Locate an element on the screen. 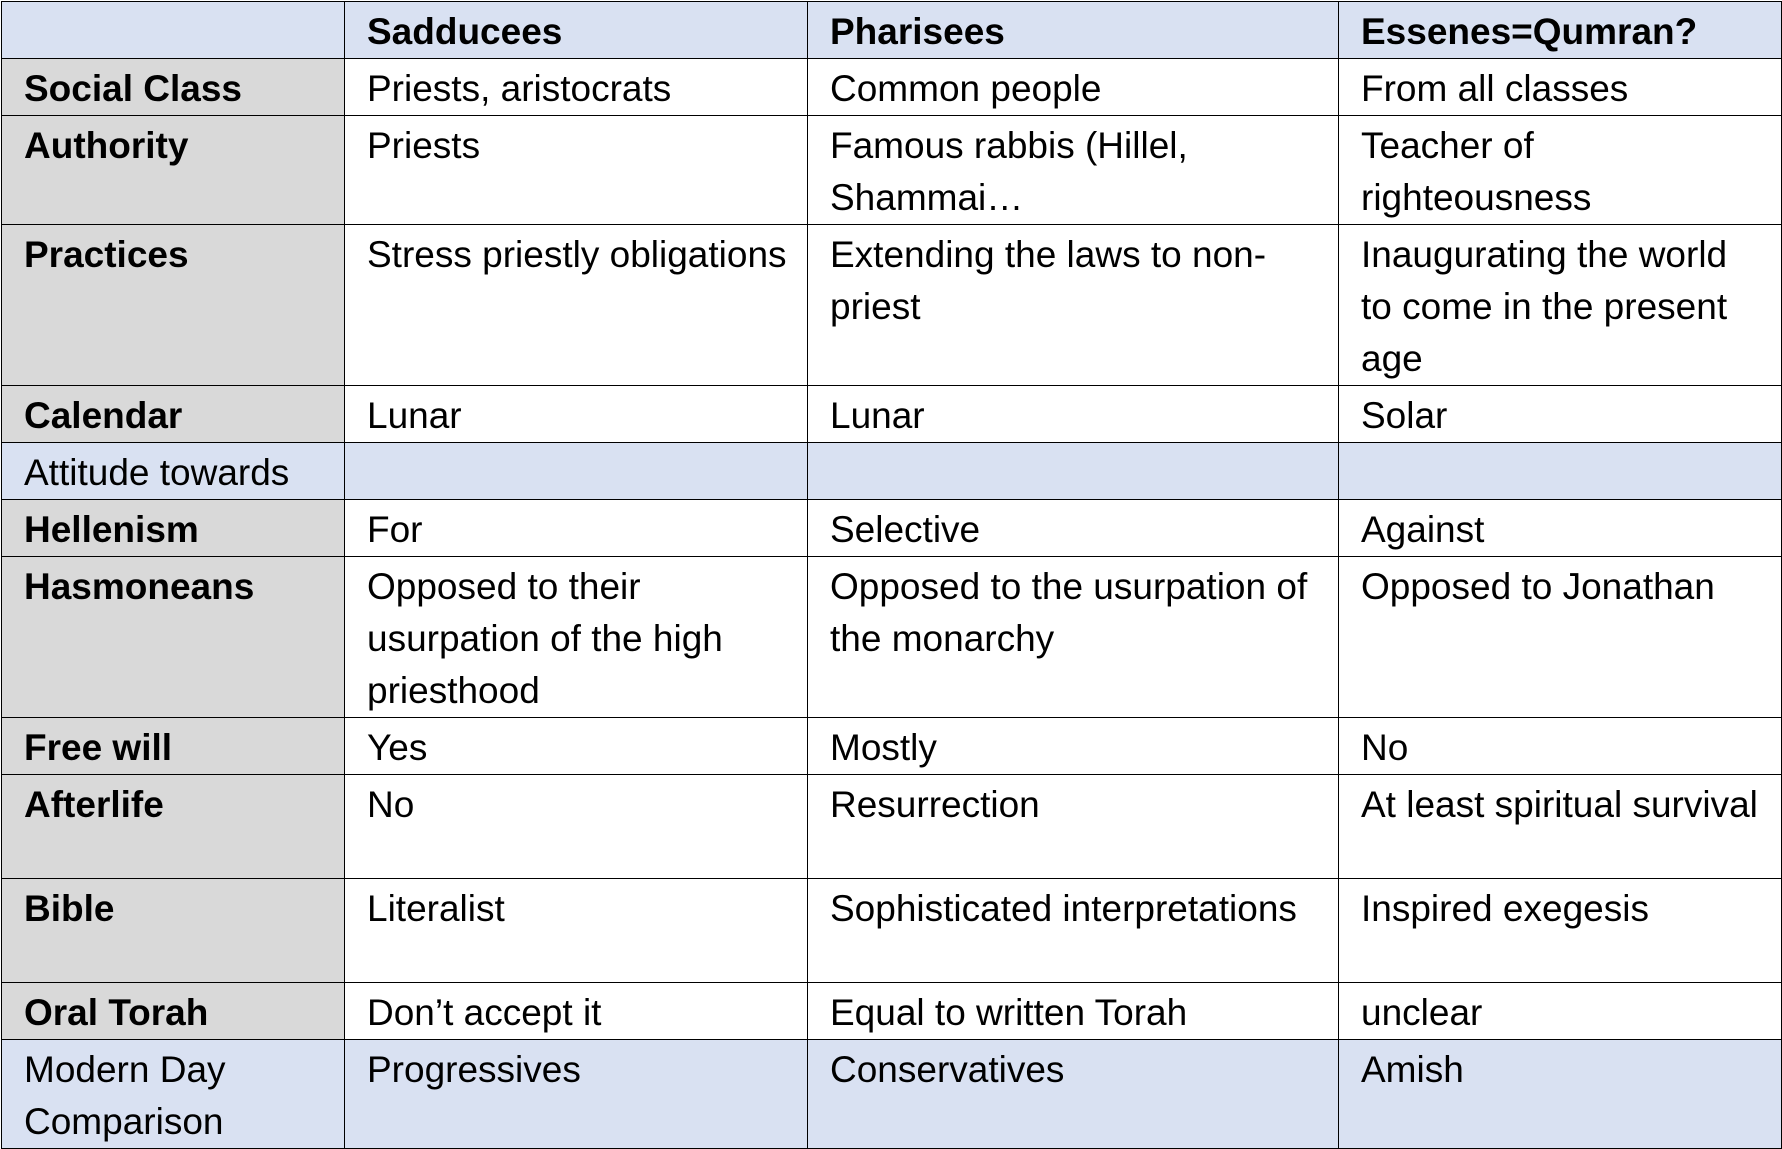  cell-pharisees: Mostly is located at coordinates (1073, 746).